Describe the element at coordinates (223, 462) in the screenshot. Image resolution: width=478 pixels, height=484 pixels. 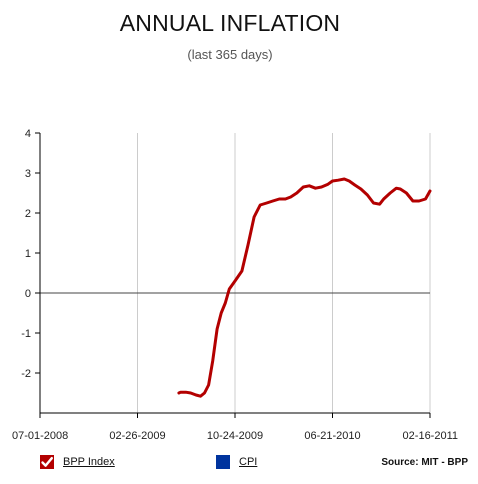
I see `checkbox-unchecked-icon` at that location.